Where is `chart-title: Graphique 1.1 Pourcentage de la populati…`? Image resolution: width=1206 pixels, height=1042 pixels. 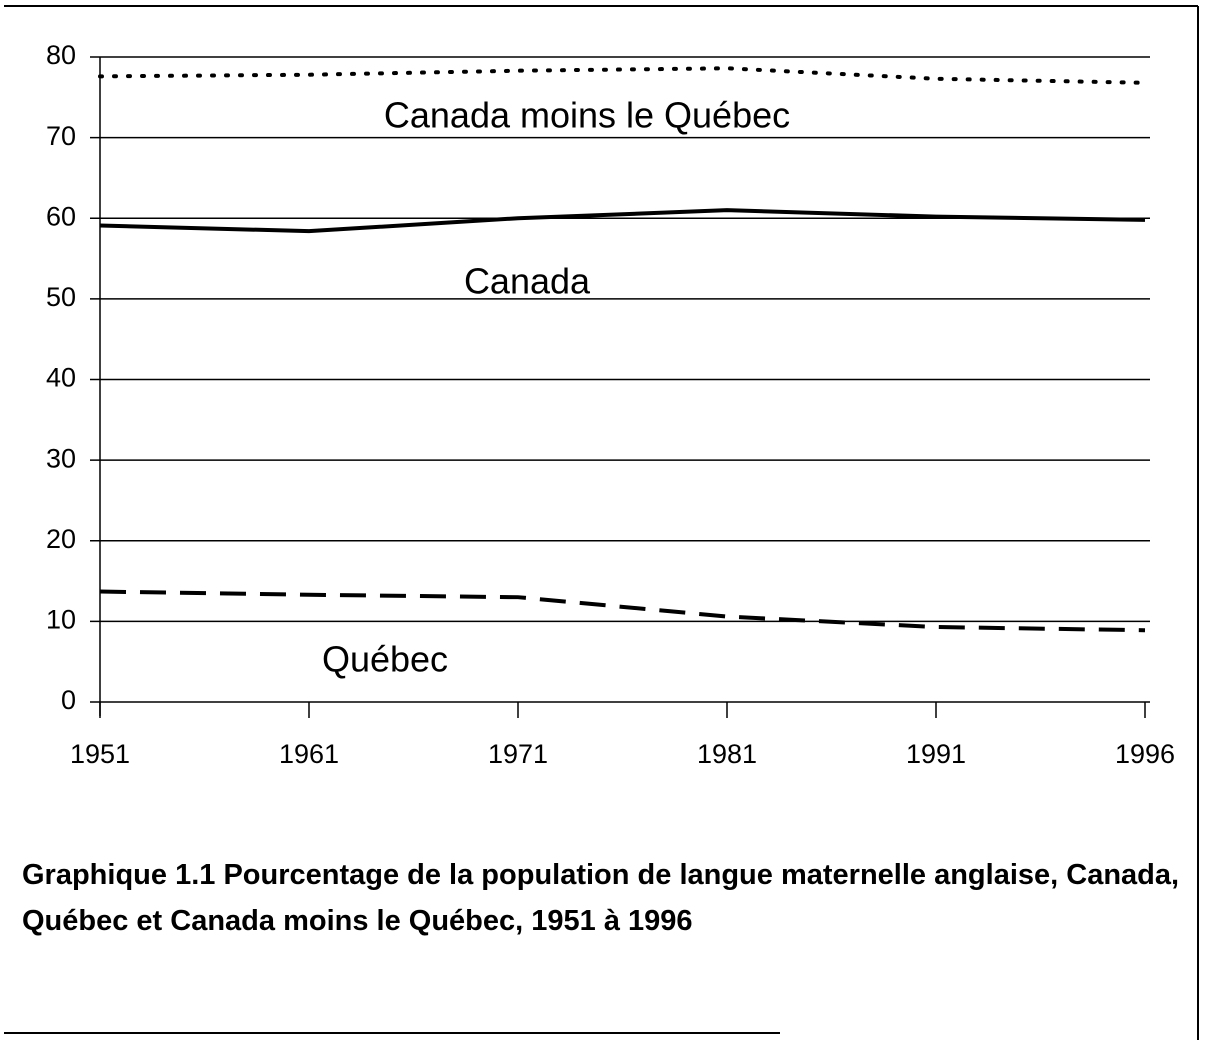
chart-title: Graphique 1.1 Pourcentage de la populati… is located at coordinates (601, 898).